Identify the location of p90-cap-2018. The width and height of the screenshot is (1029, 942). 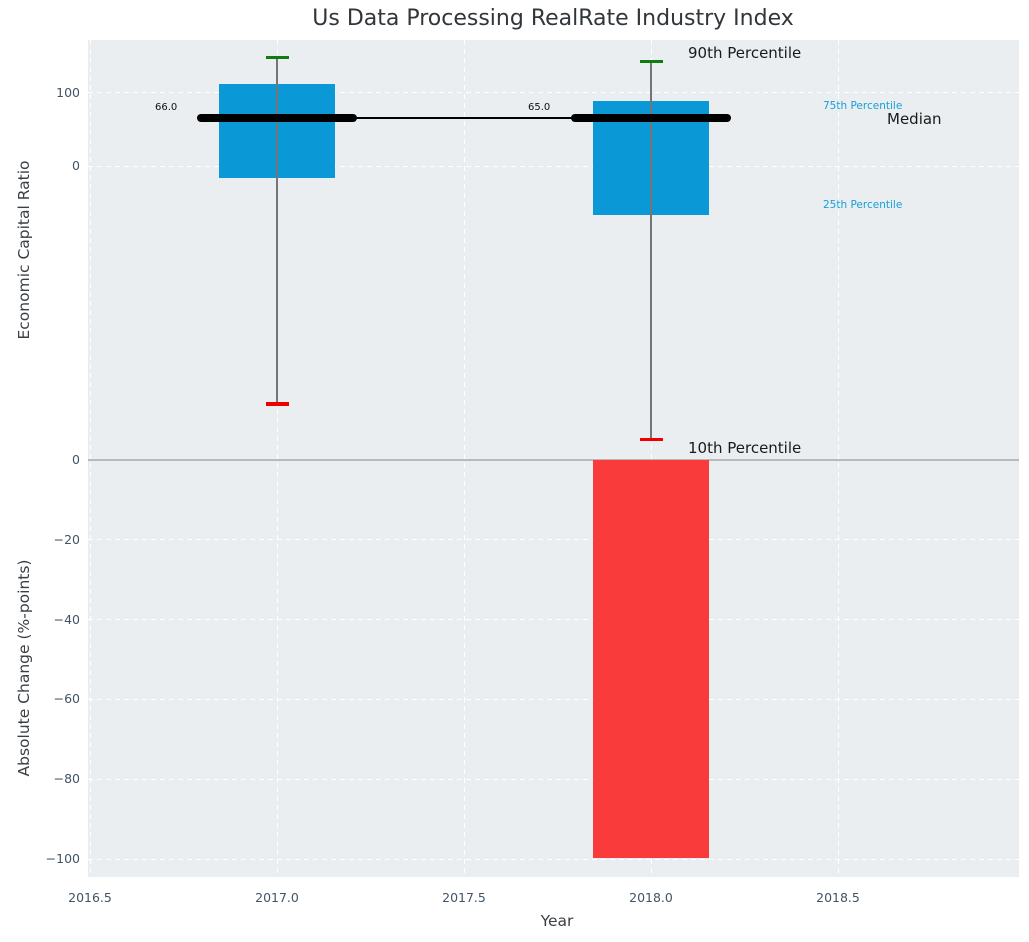
(651, 61).